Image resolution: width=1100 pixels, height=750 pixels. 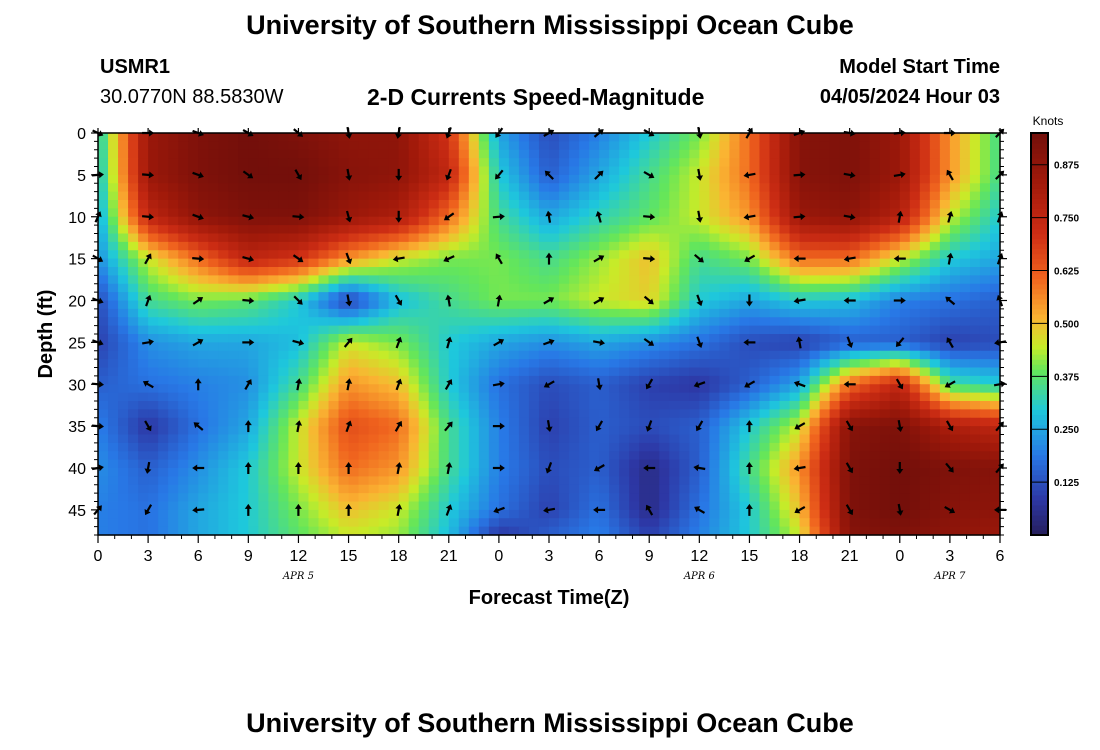 What do you see at coordinates (549, 556) in the screenshot?
I see `x-tick-label: 3` at bounding box center [549, 556].